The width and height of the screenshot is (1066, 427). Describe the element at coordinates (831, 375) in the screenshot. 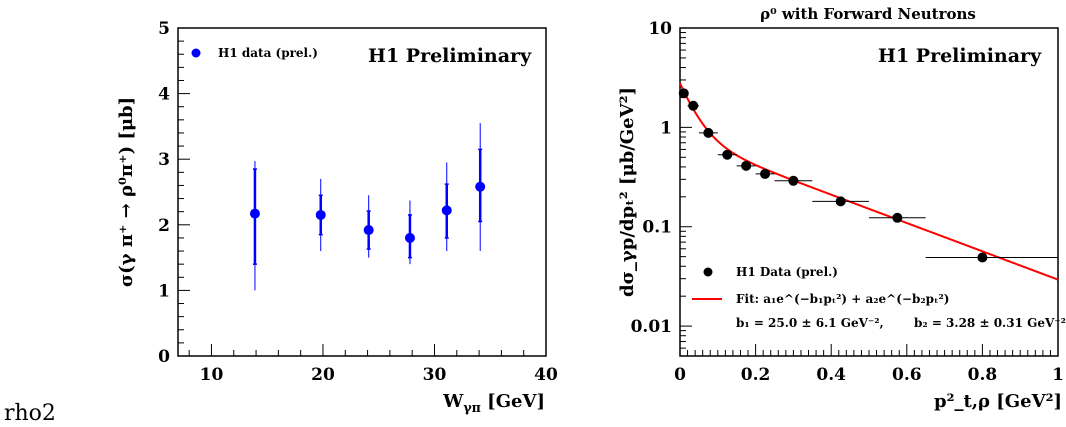

I see `right-x-tick-label: 0.4` at that location.